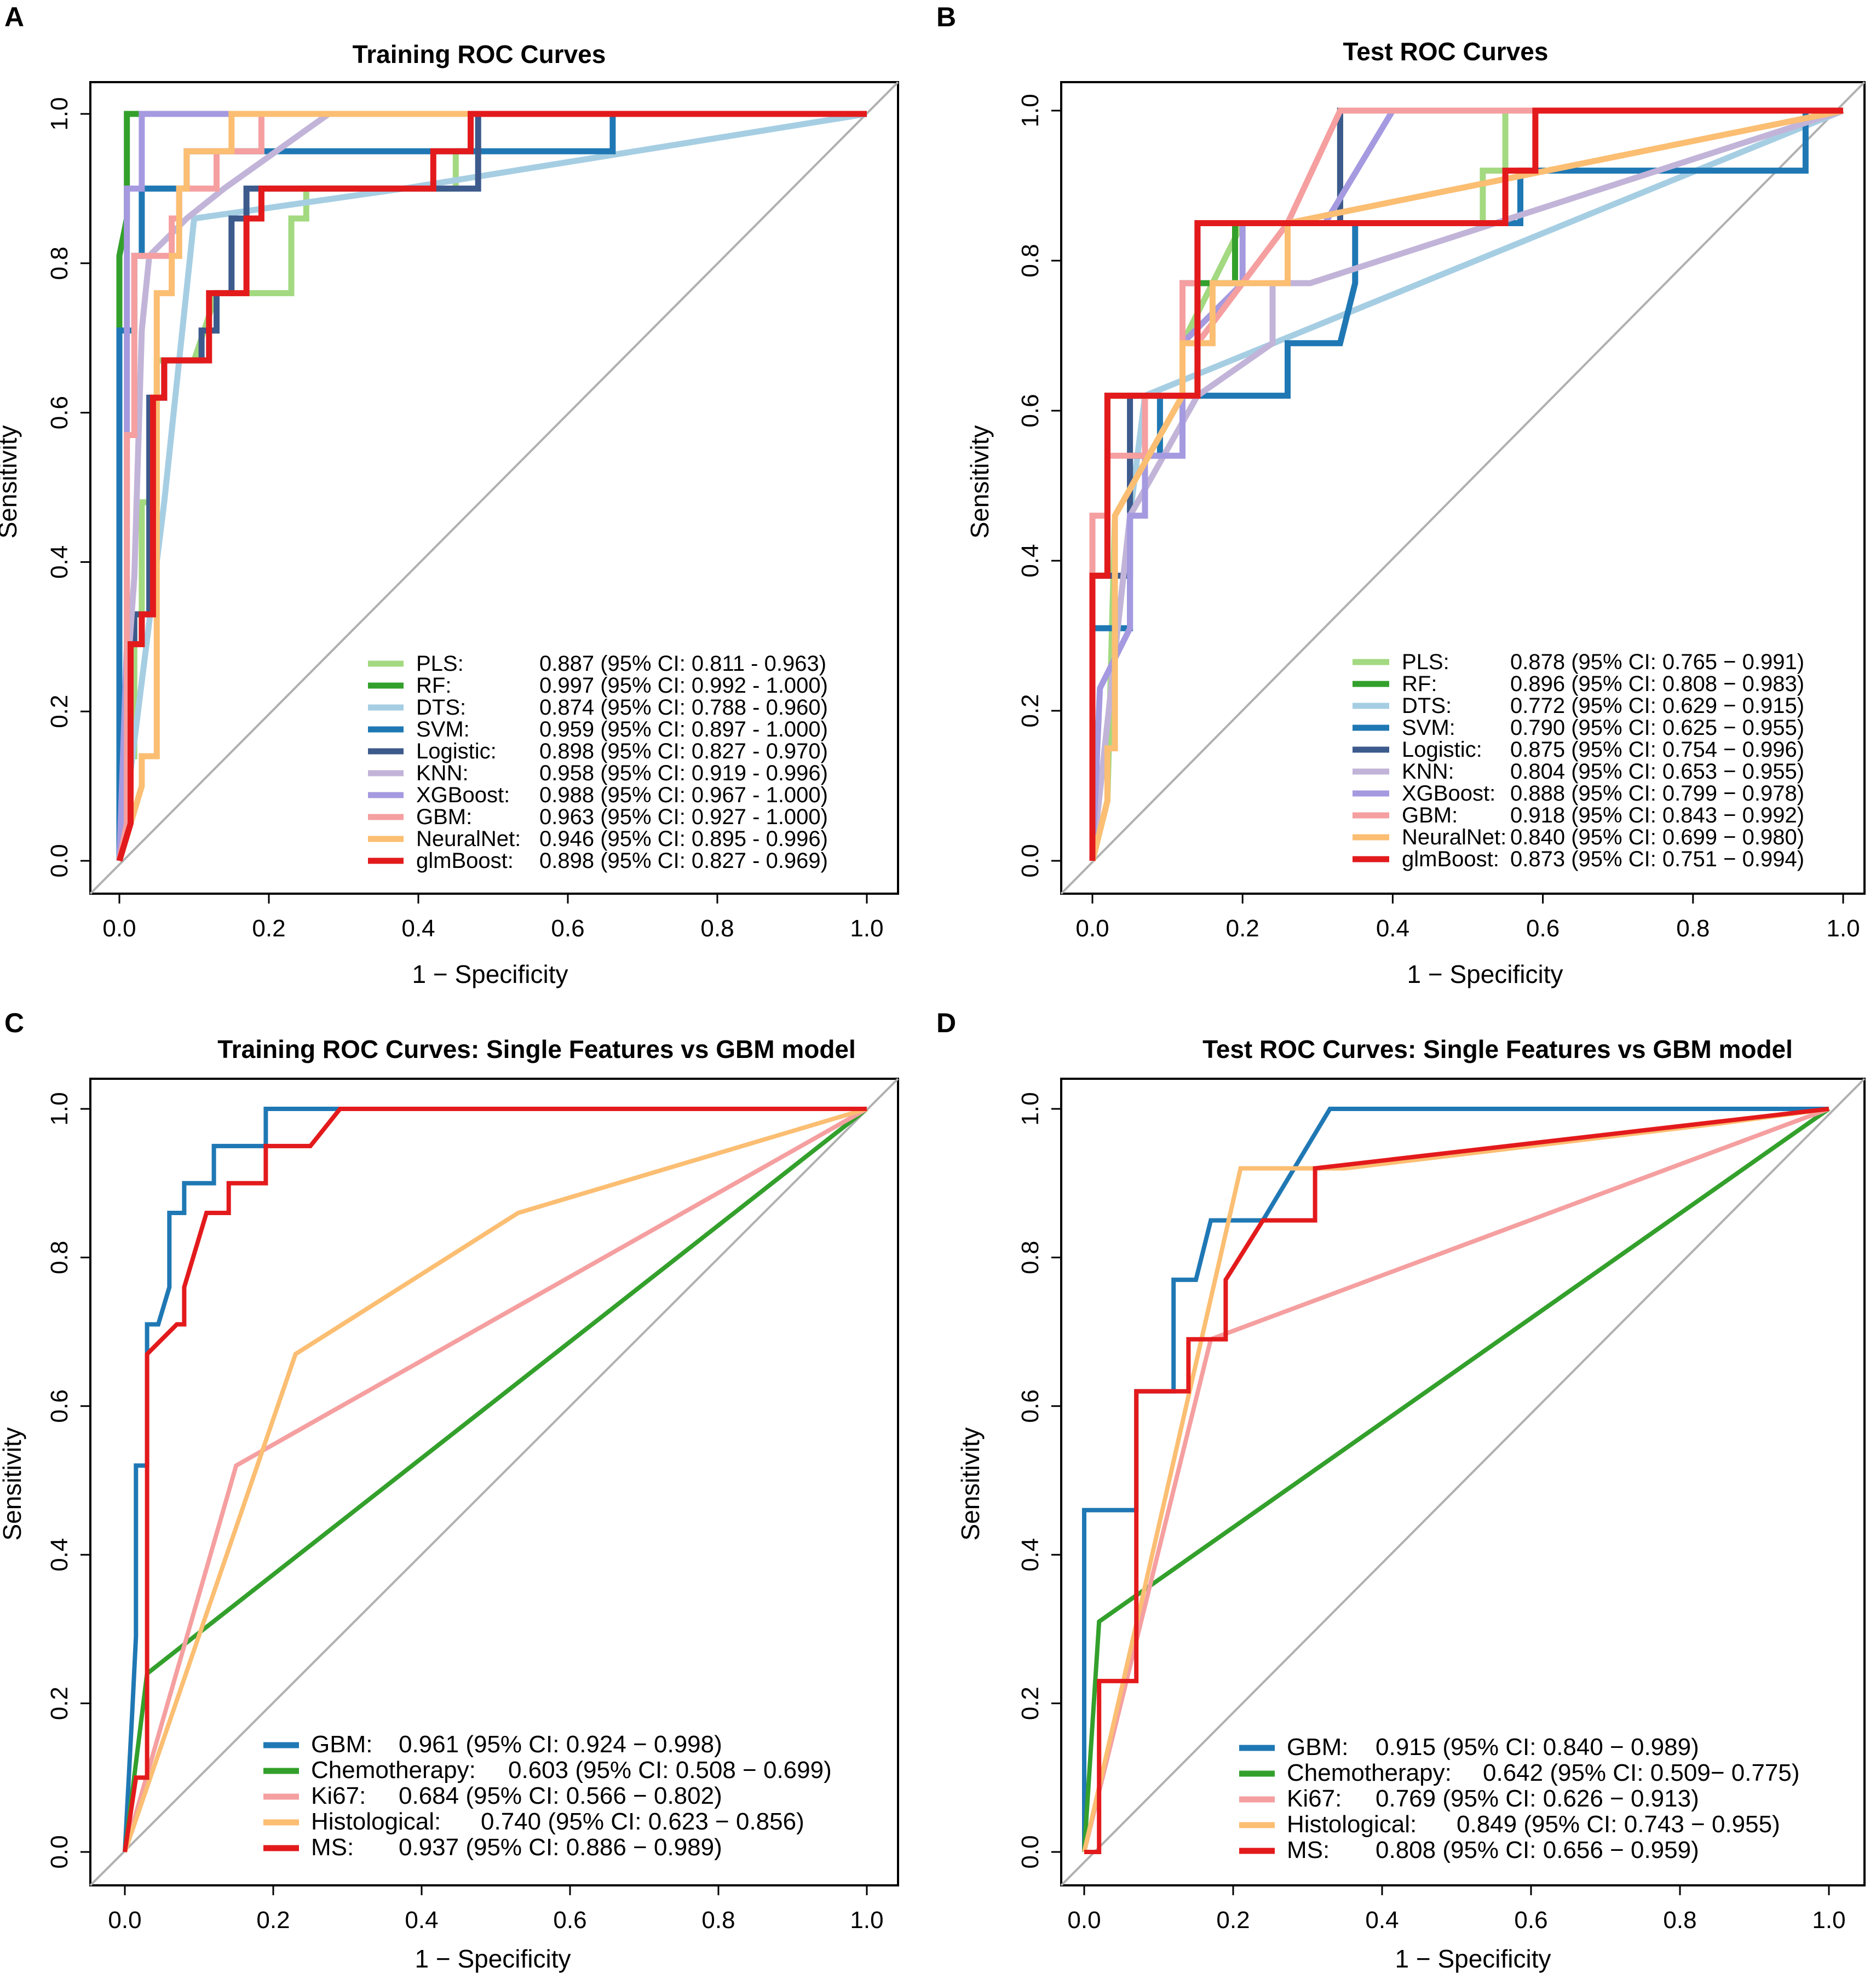  I want to click on legend-auc: 0.946 (95% CI: 0.895 - 0.996), so click(684, 839).